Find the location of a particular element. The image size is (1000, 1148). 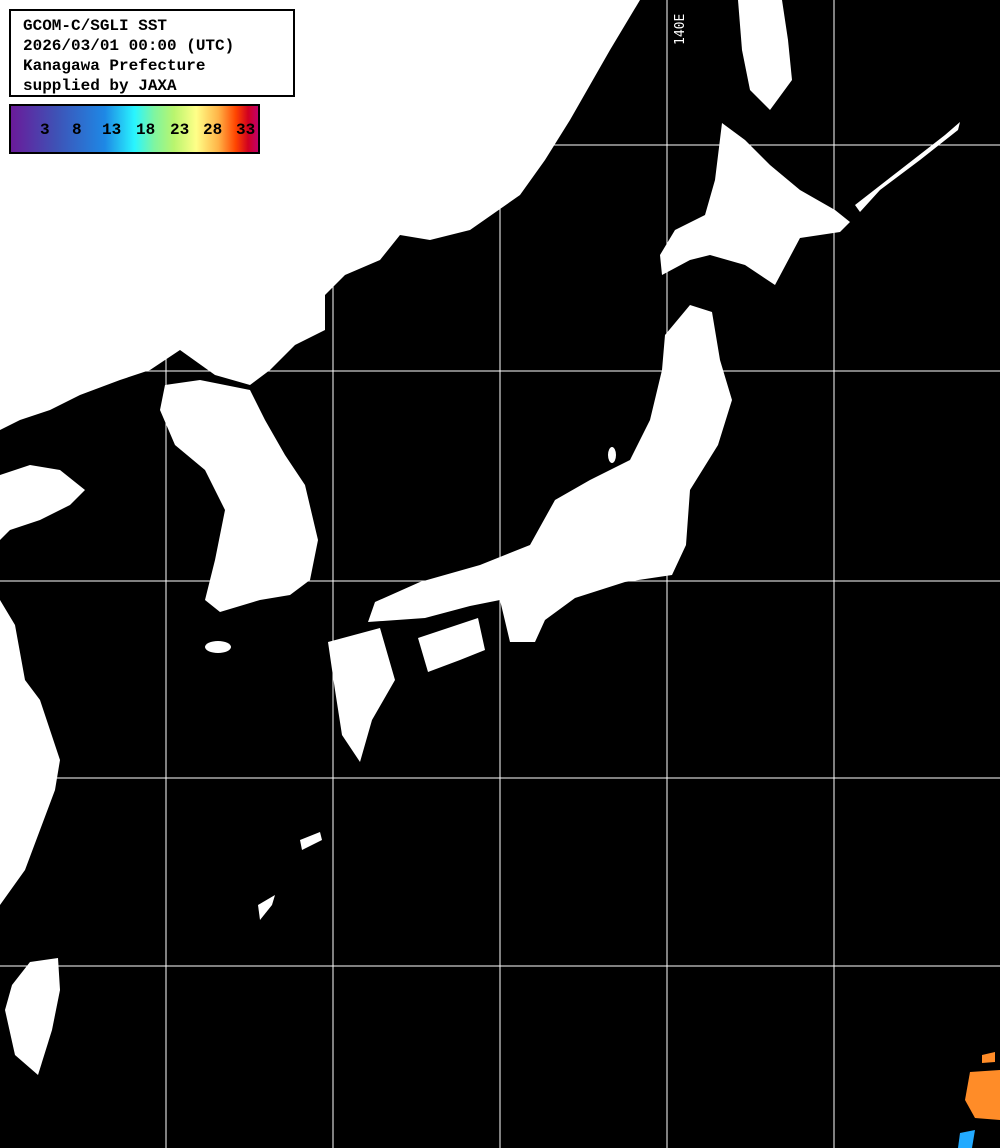

hokkaido is located at coordinates (755, 204).